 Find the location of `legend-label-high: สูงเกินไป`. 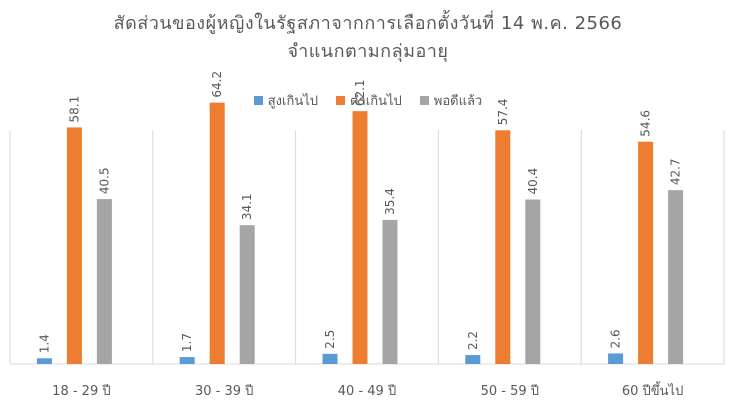

legend-label-high: สูงเกินไป is located at coordinates (293, 101).